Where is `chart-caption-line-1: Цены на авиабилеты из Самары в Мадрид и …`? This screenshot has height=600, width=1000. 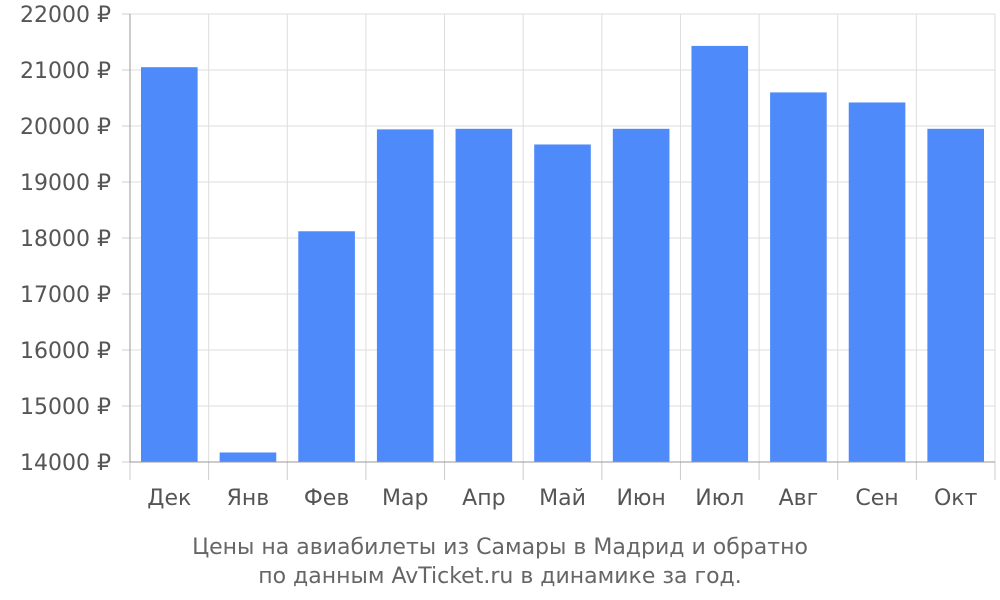 chart-caption-line-1: Цены на авиабилеты из Самары в Мадрид и … is located at coordinates (500, 547).